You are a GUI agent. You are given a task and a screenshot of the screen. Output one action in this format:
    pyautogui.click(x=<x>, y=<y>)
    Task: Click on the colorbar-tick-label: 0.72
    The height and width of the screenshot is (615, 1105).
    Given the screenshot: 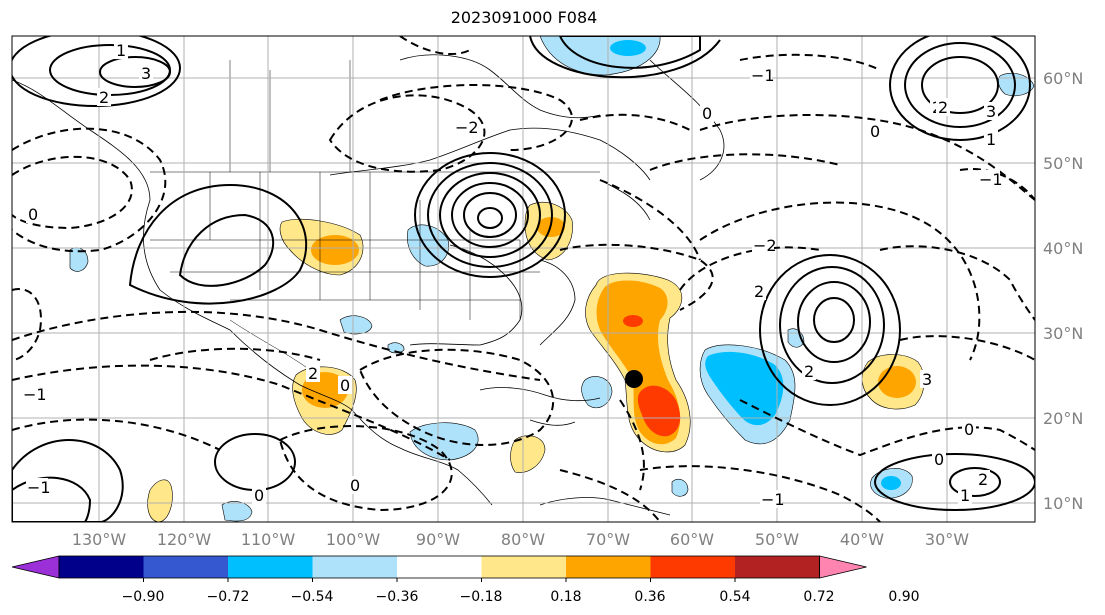 What is the action you would take?
    pyautogui.click(x=818, y=597)
    